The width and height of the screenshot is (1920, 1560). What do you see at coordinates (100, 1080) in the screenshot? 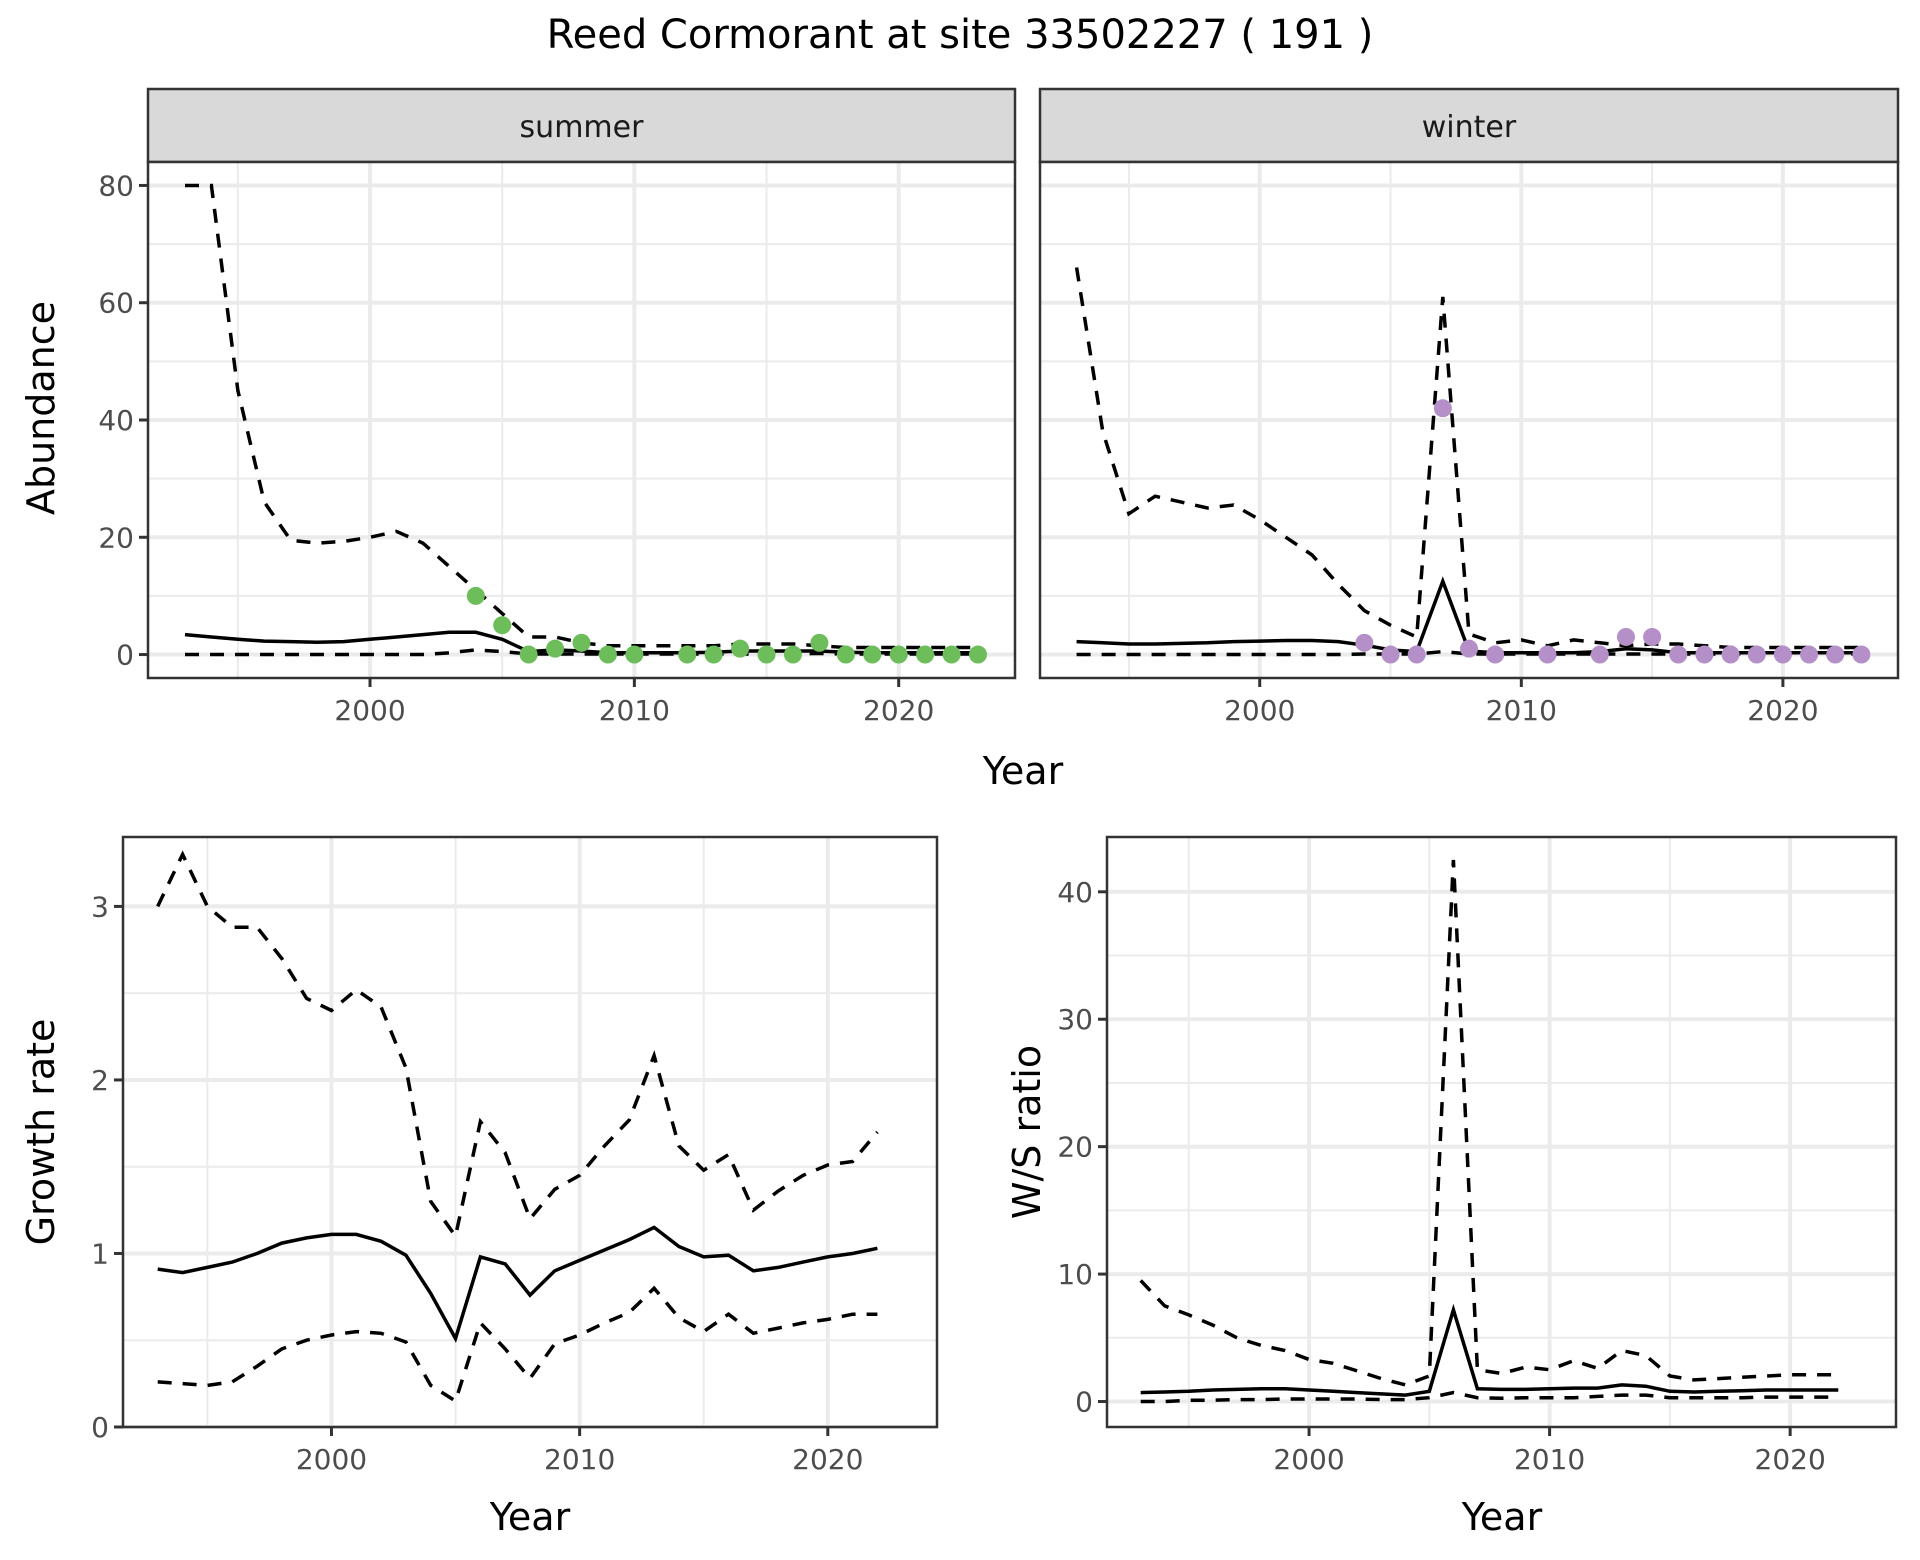
I see `y-tick-label: 2` at bounding box center [100, 1080].